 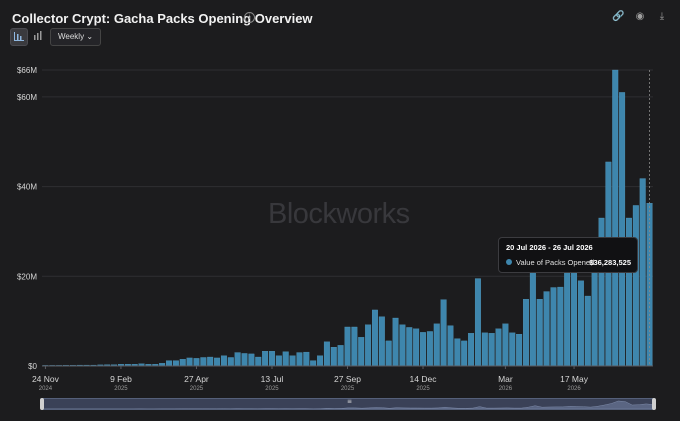 I want to click on link-icon: 🔗, so click(x=618, y=16).